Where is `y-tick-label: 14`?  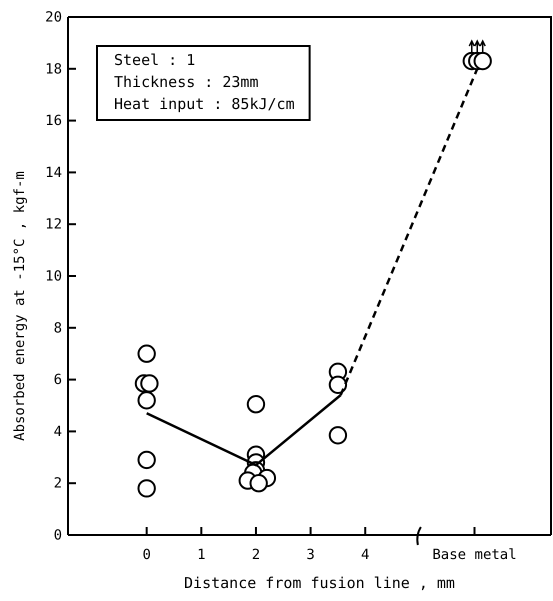
y-tick-label: 14 is located at coordinates (53, 172).